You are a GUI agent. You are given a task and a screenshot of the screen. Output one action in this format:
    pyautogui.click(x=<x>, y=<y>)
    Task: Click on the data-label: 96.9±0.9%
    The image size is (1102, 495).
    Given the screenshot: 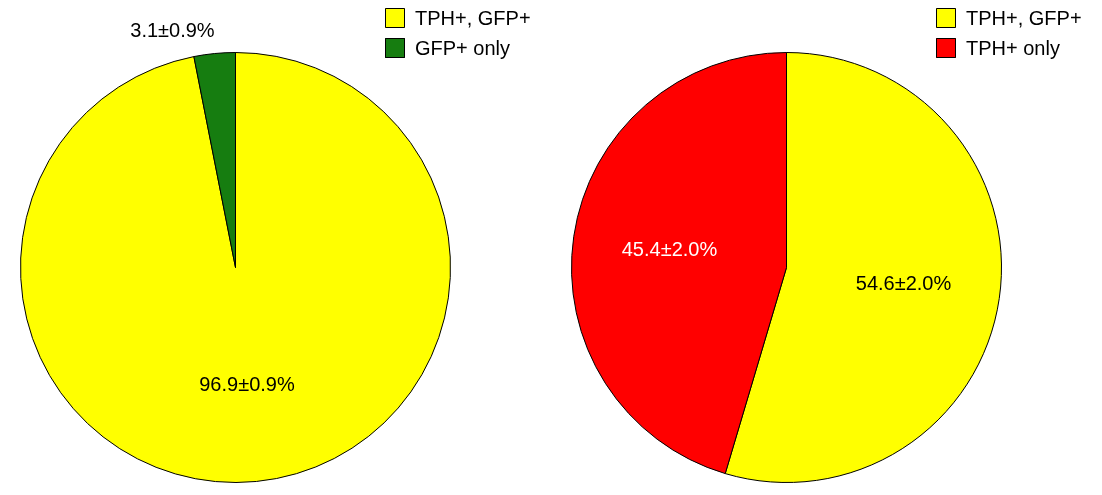 What is the action you would take?
    pyautogui.click(x=247, y=383)
    